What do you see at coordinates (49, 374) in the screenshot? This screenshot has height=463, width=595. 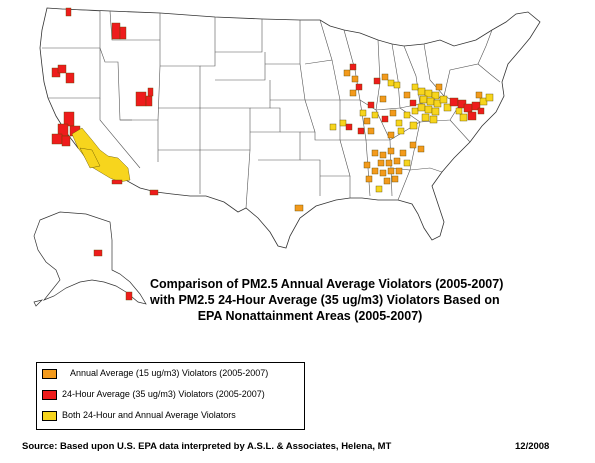 I see `legend-swatch-annual` at bounding box center [49, 374].